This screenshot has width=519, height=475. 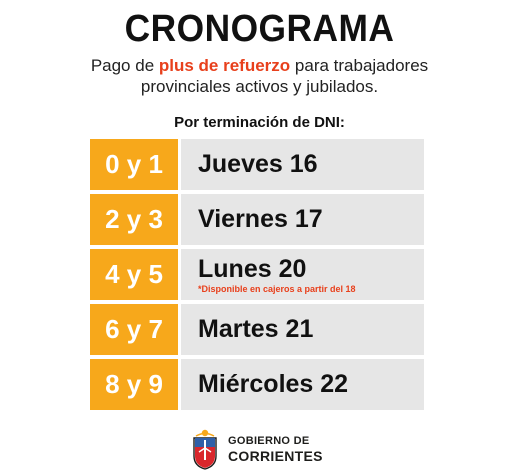 I want to click on schedule-row-6-7: 6 y 7 Martes 21, so click(x=257, y=329).